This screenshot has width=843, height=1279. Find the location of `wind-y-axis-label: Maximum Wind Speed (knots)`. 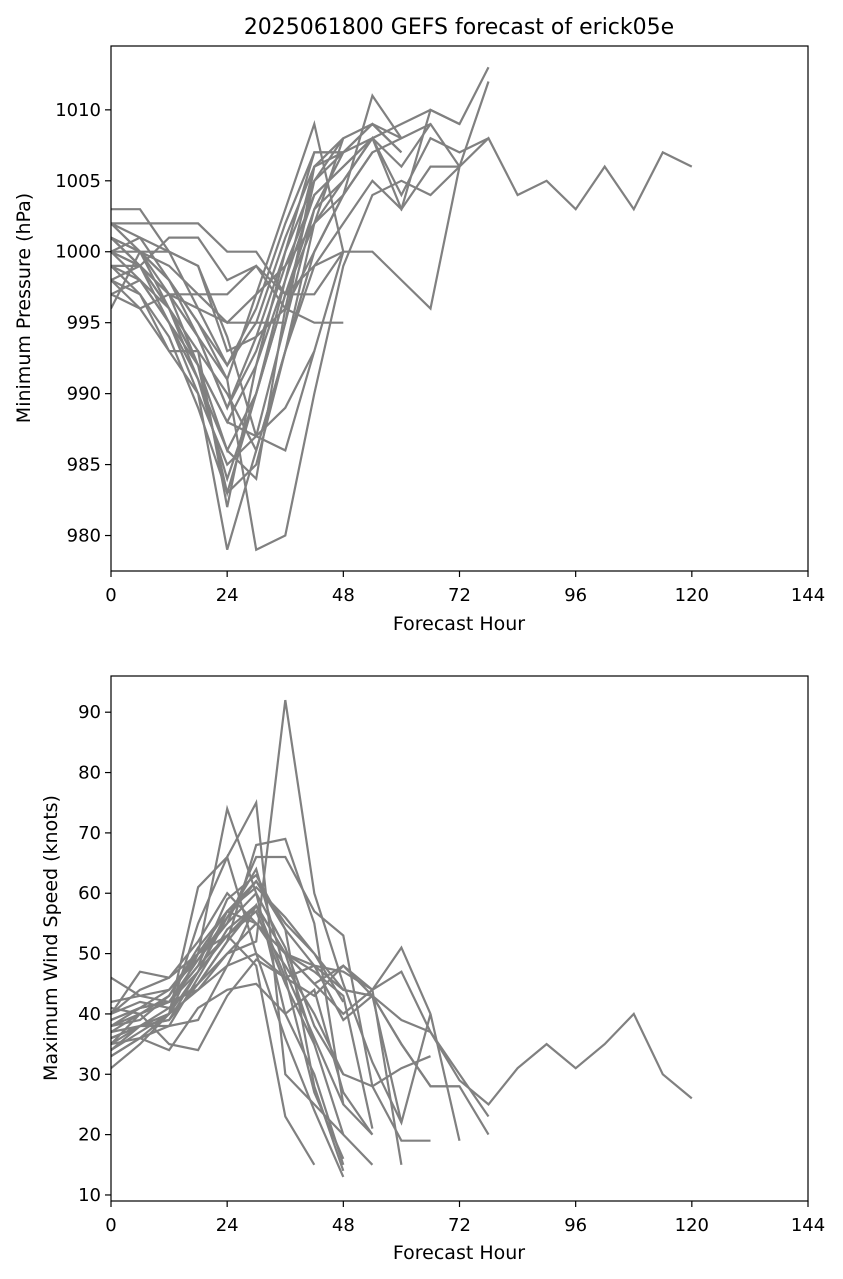

wind-y-axis-label: Maximum Wind Speed (knots) is located at coordinates (51, 938).